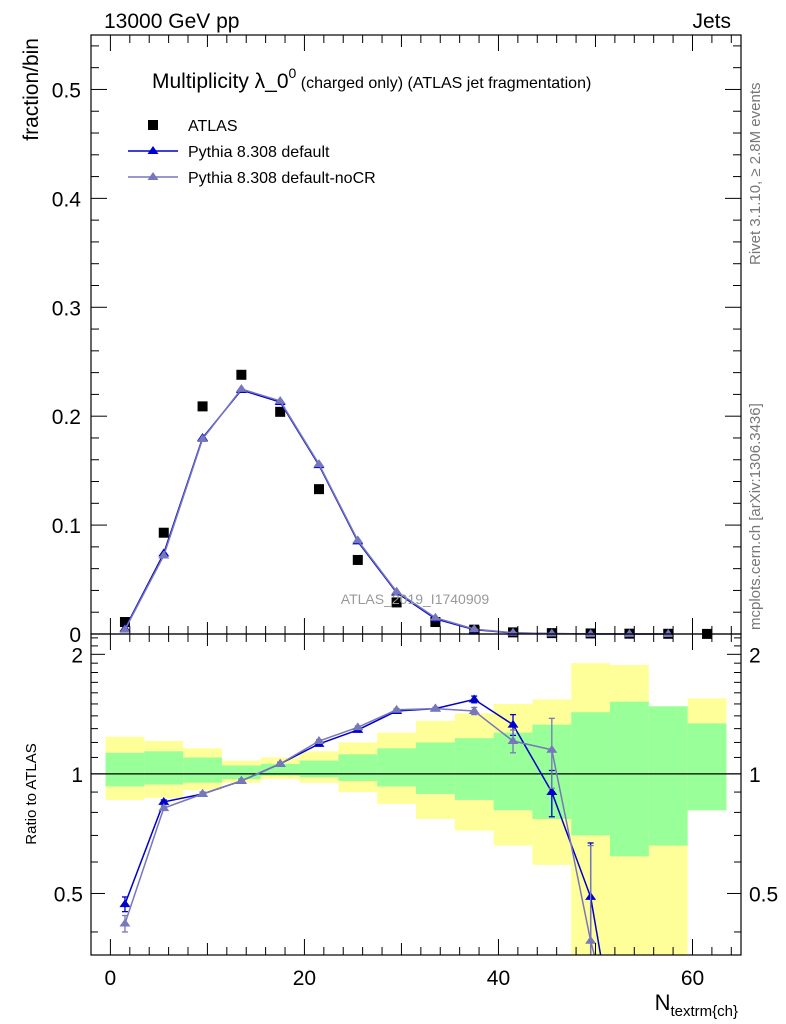 The height and width of the screenshot is (1024, 786). Describe the element at coordinates (111, 978) in the screenshot. I see `xtick-label: 0` at that location.